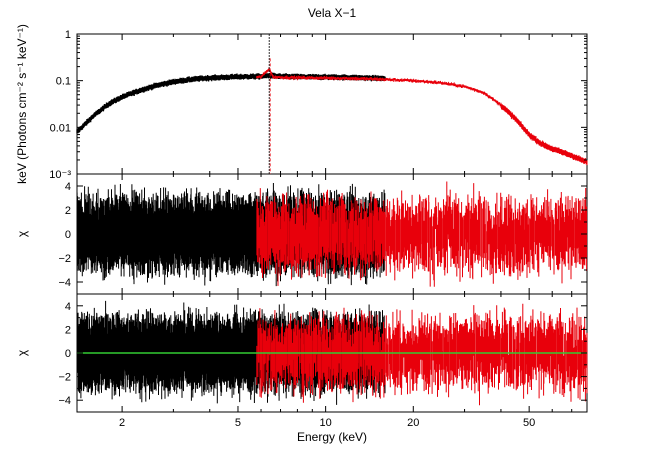  I want to click on x-tick-label: 10, so click(326, 423).